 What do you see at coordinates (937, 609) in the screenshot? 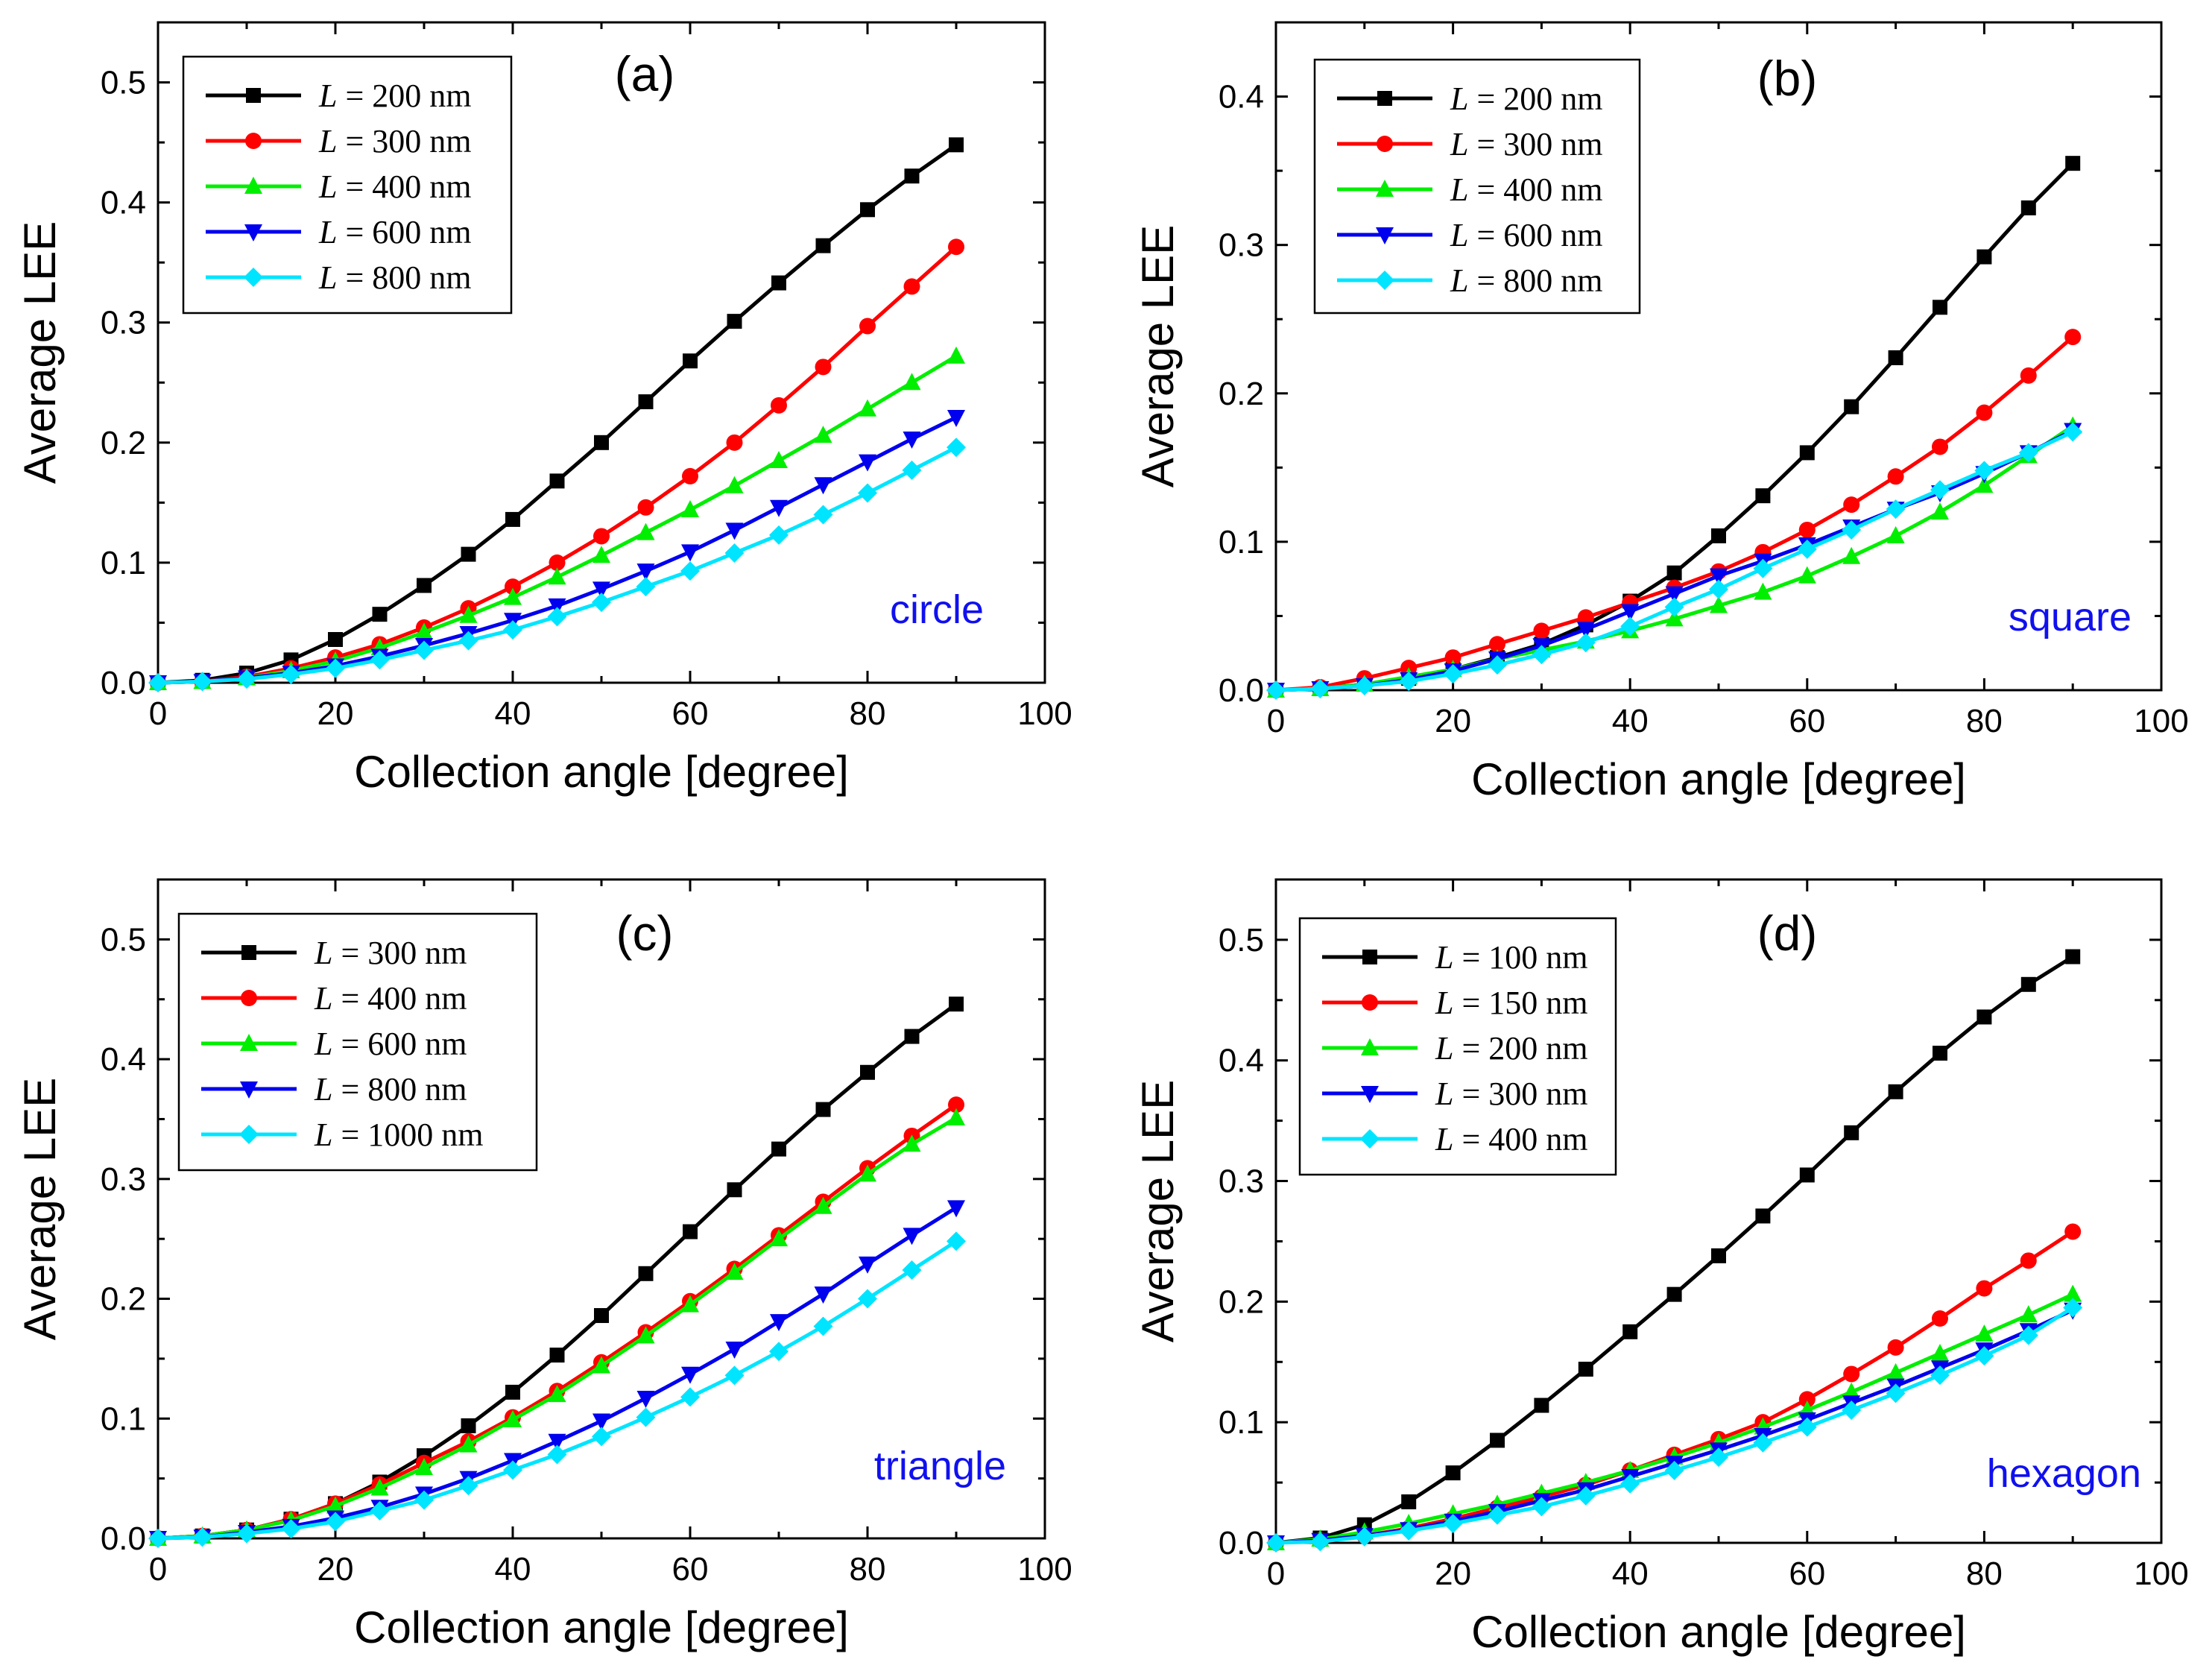
I see `shape-annotation: circle` at bounding box center [937, 609].